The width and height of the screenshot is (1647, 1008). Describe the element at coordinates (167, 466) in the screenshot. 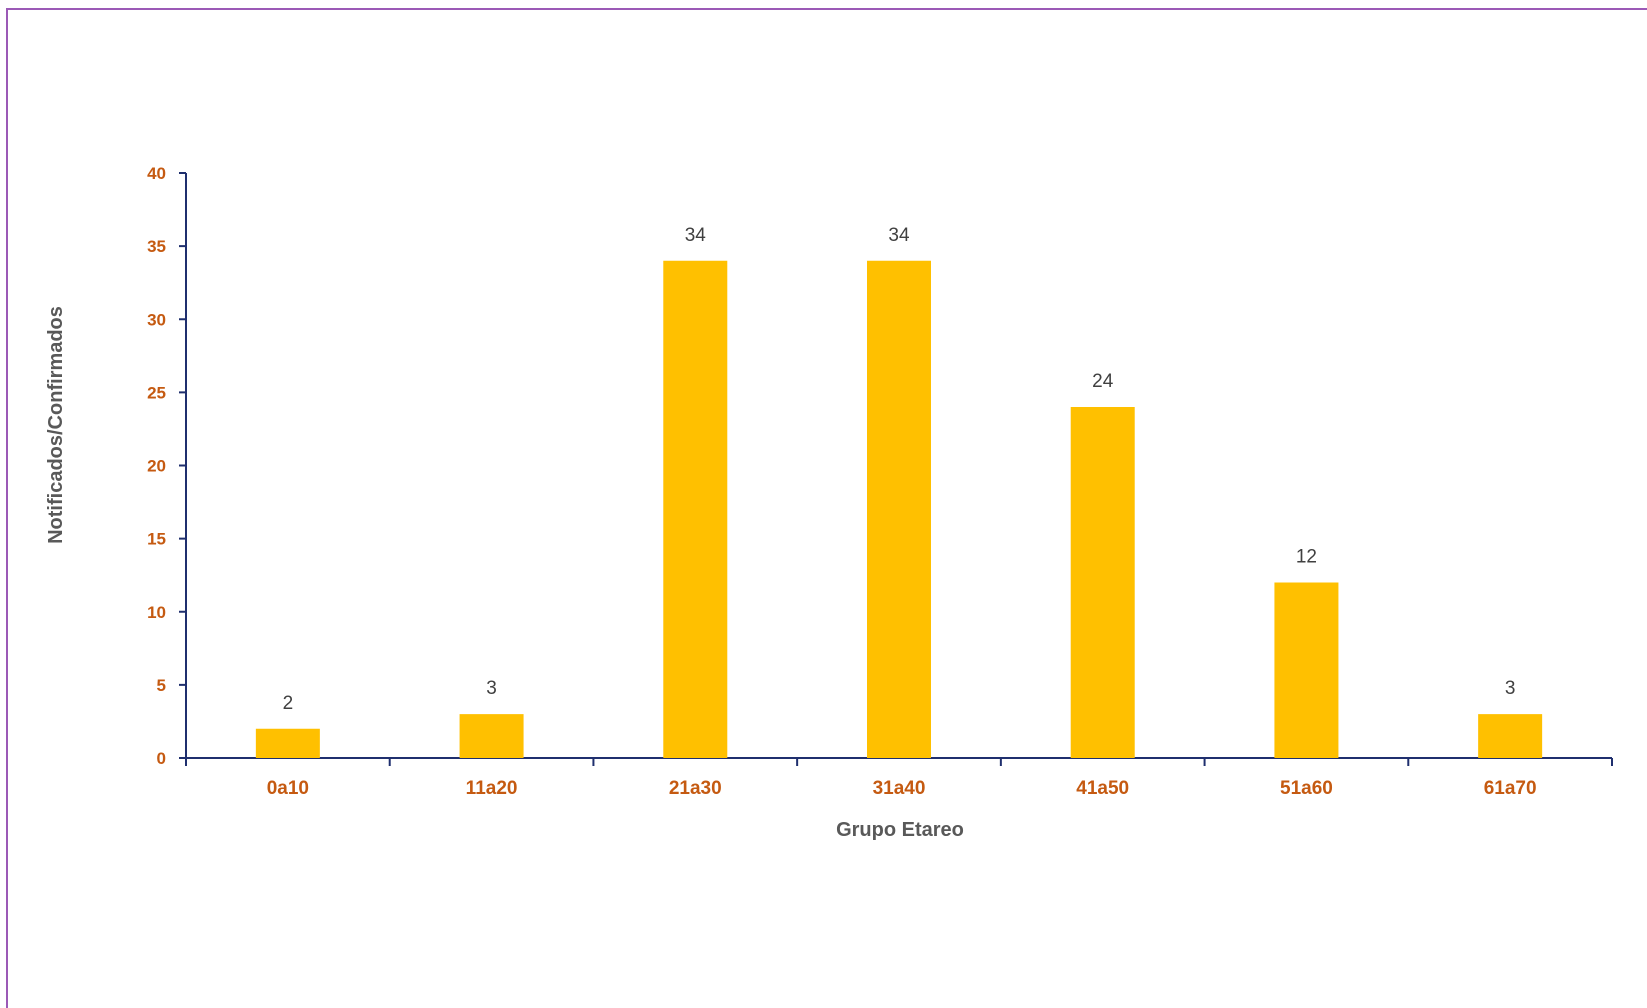

I see `y-axis: 0 5 10 15 20 25 30 35 40` at that location.